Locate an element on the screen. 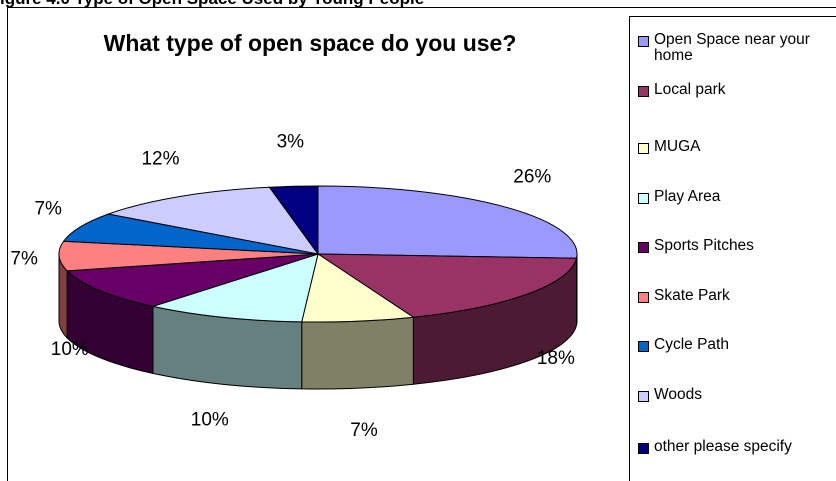  pie-slice-woods is located at coordinates (213, 220).